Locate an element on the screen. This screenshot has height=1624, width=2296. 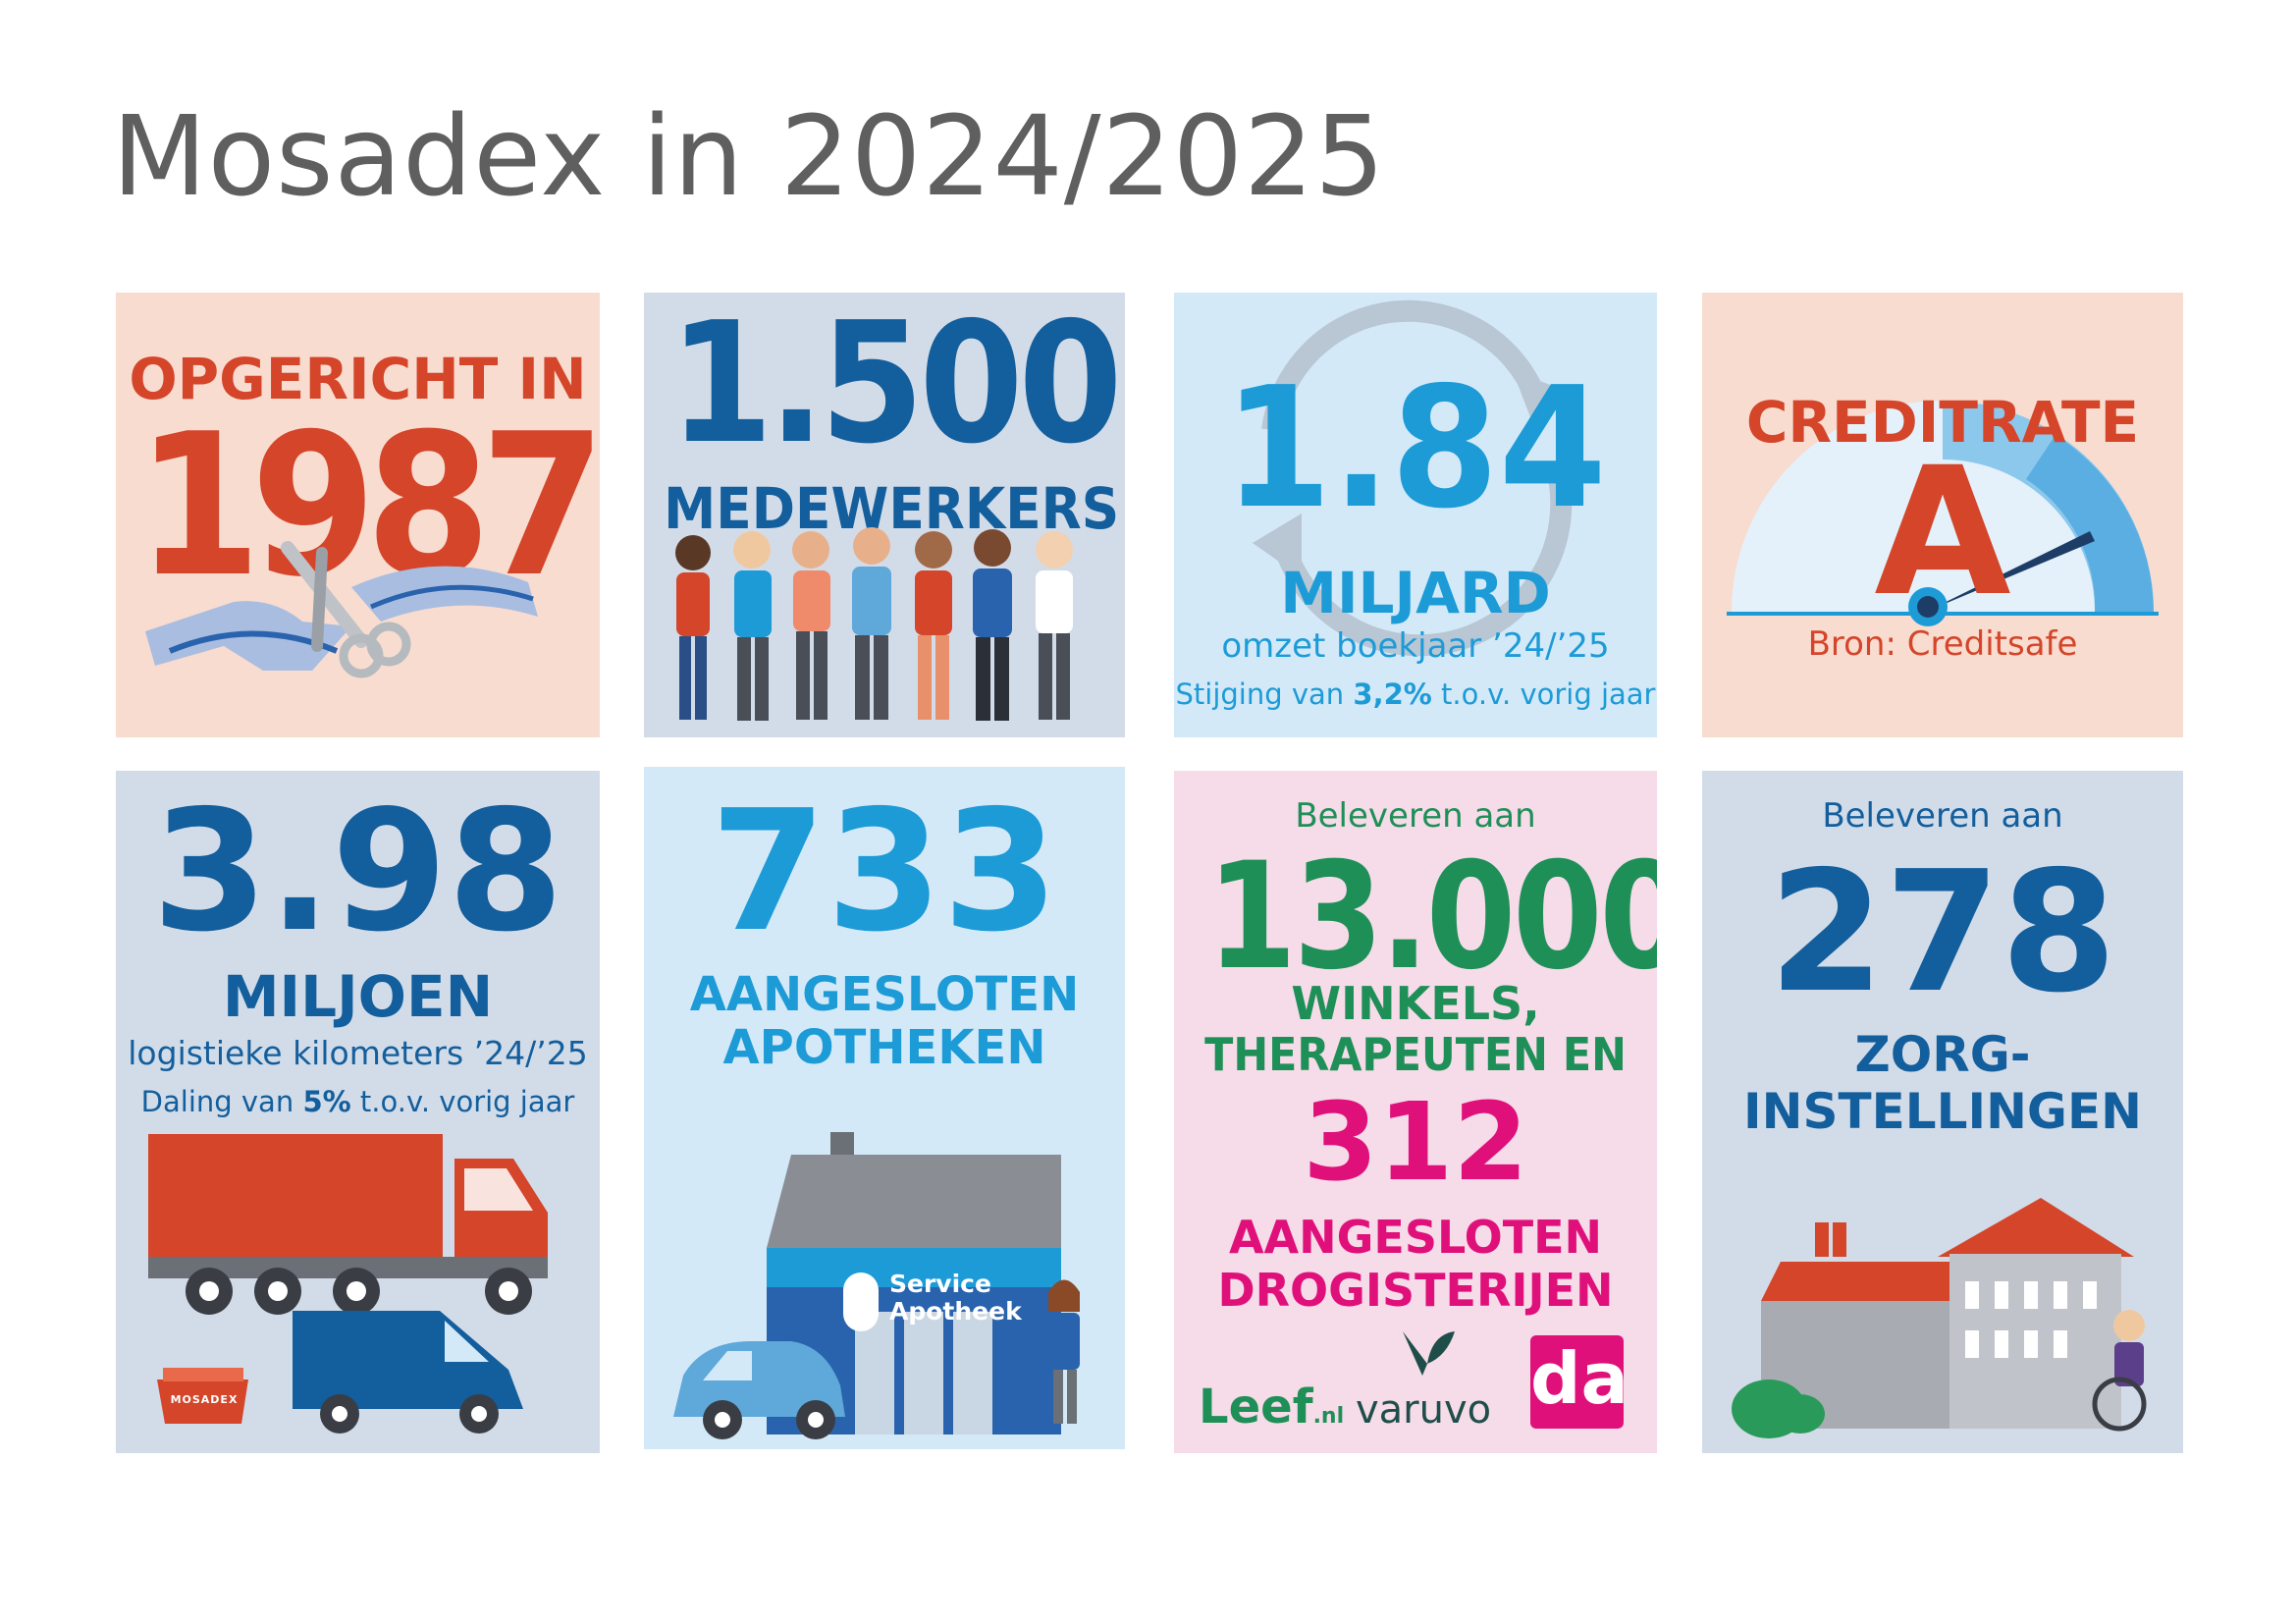
page-title: Mosadex in 2024/2025 is located at coordinates (749, 157).